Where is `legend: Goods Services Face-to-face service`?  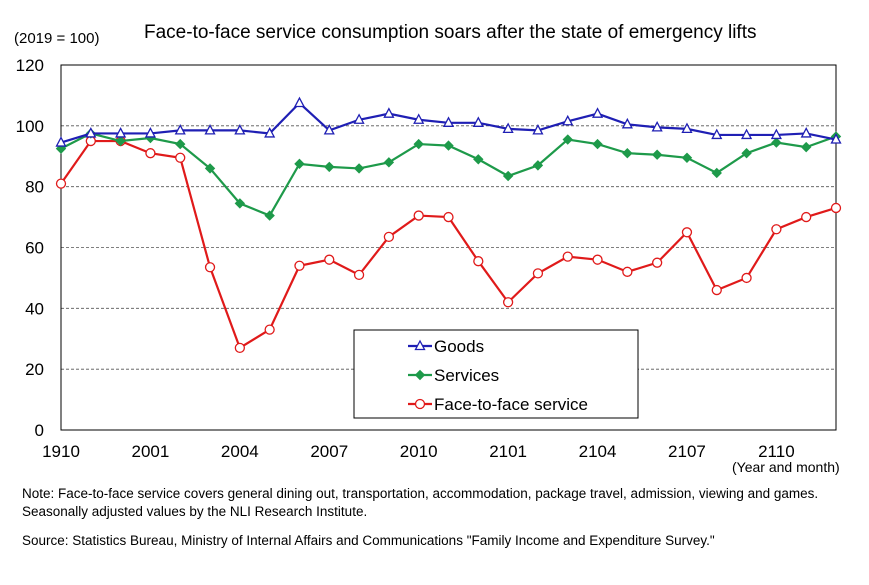 legend: Goods Services Face-to-face service is located at coordinates (496, 374).